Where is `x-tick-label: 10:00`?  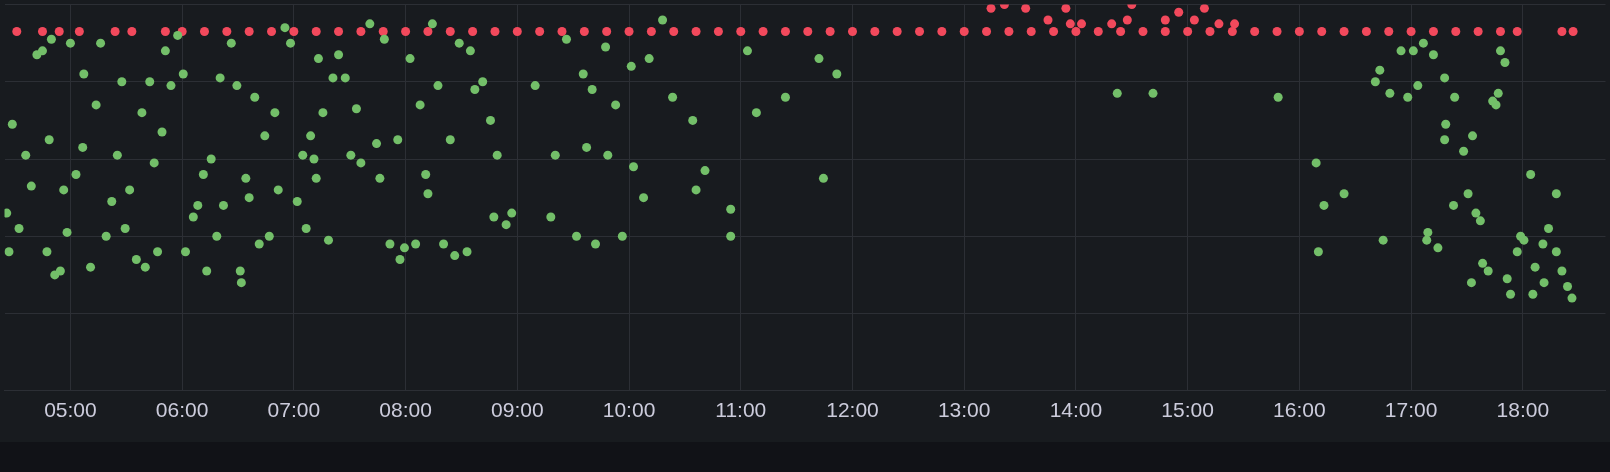
x-tick-label: 10:00 is located at coordinates (629, 410).